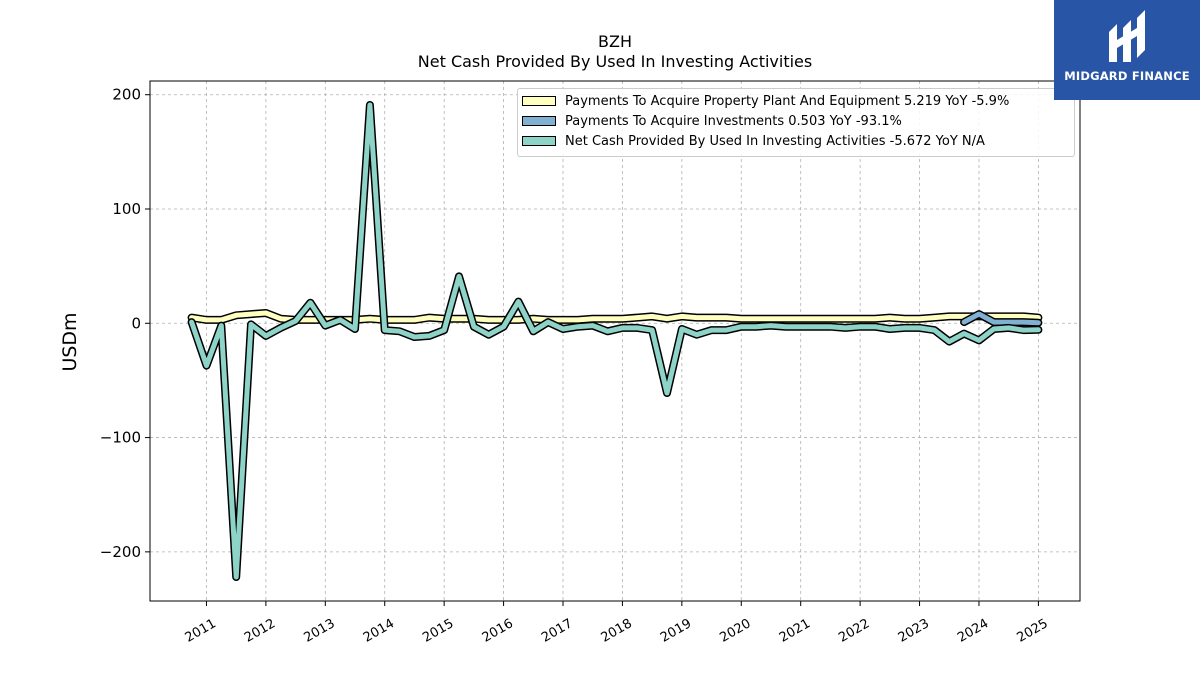 This screenshot has width=1200, height=675. What do you see at coordinates (201, 631) in the screenshot?
I see `x-tick-label: 2011` at bounding box center [201, 631].